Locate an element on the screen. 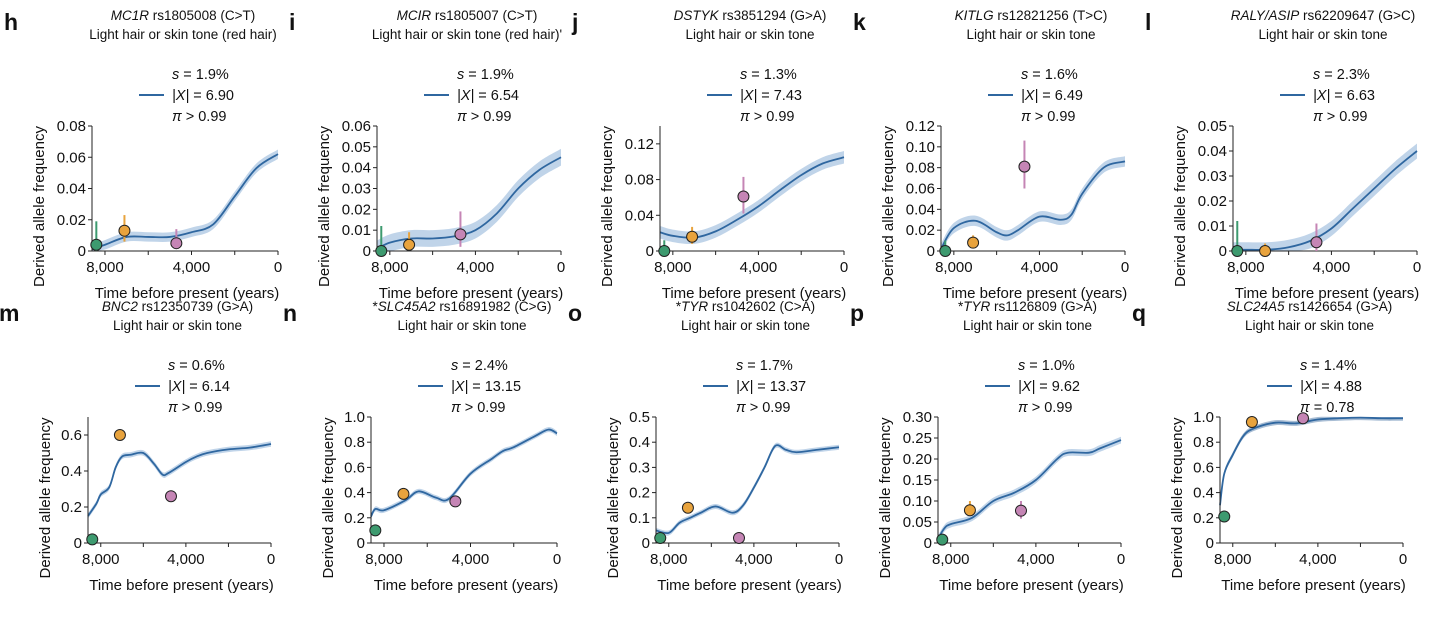  panel-subtitle: Light hair or skin tone (red hair)' is located at coordinates (467, 34).